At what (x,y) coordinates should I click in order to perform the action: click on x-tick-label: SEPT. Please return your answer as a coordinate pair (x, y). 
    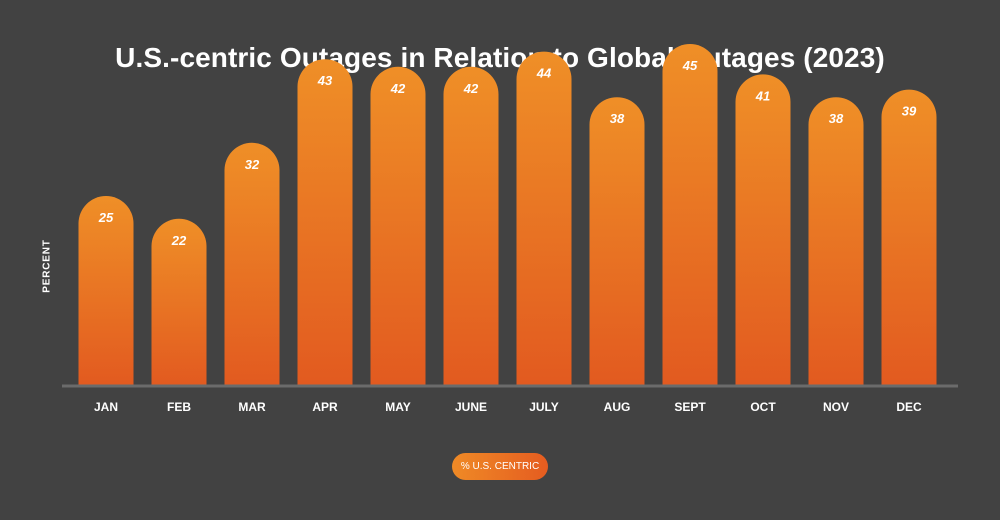
    Looking at the image, I should click on (690, 407).